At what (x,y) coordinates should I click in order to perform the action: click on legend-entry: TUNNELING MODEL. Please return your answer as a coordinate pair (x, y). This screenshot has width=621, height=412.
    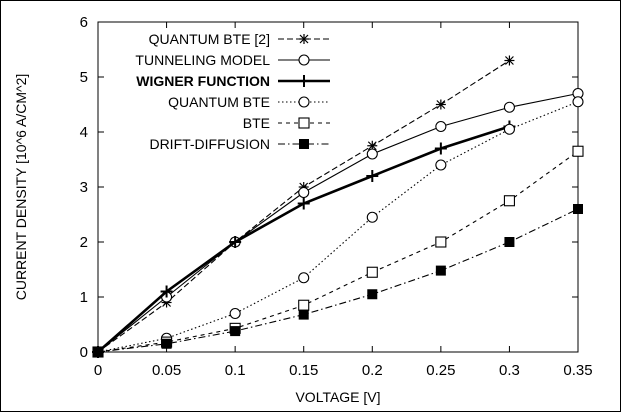
    Looking at the image, I should click on (232, 60).